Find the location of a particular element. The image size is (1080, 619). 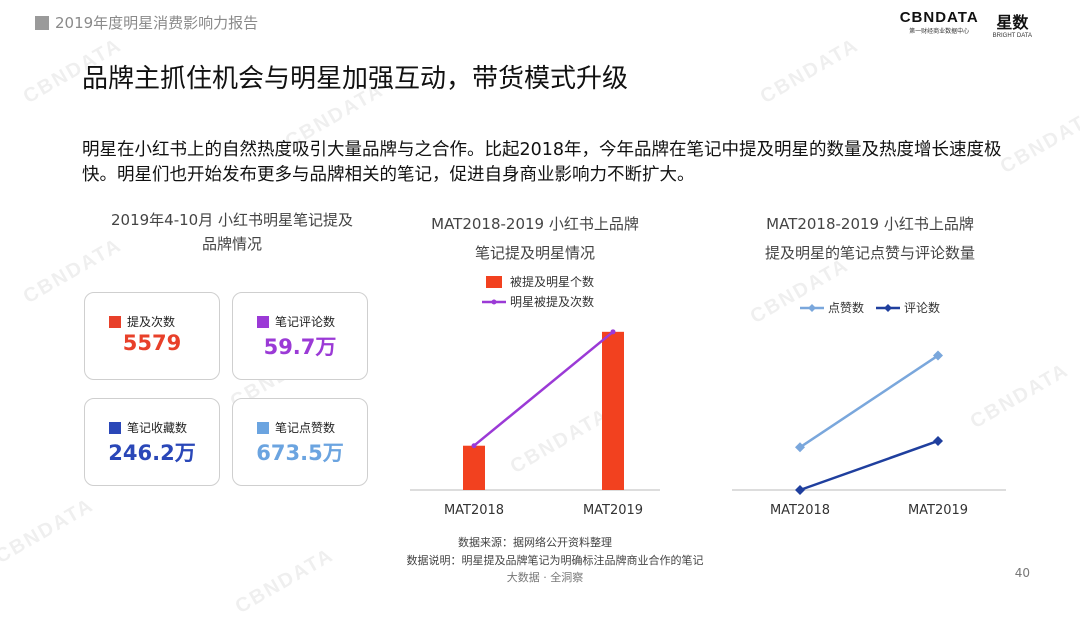

chart2-svg: 点赞数 评论数 MAT2018 MAT2019 is located at coordinates (869, 409).